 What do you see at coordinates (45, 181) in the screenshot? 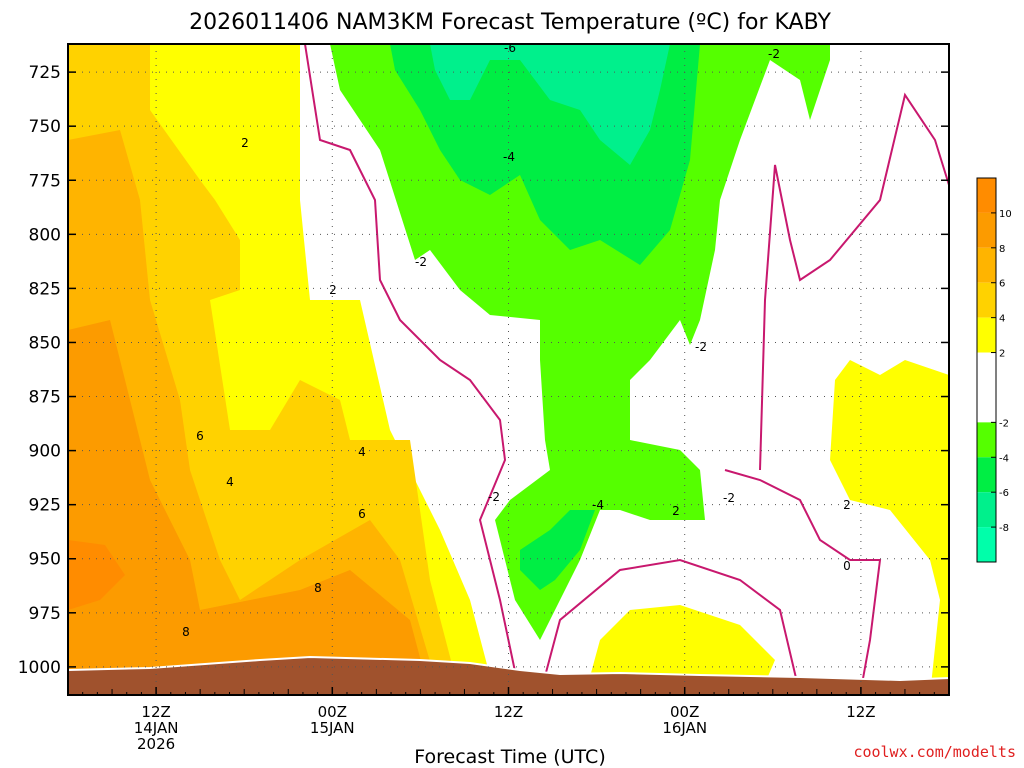
I see `y-tick-label: 775` at bounding box center [45, 181].